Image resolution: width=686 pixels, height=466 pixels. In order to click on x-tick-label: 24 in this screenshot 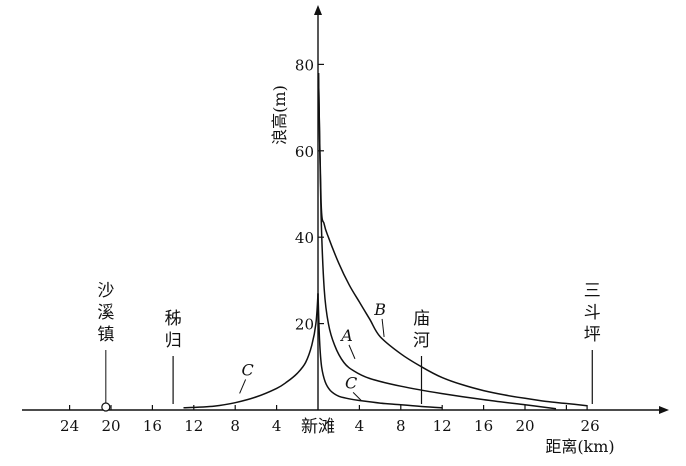, I will do `click(69, 426)`.